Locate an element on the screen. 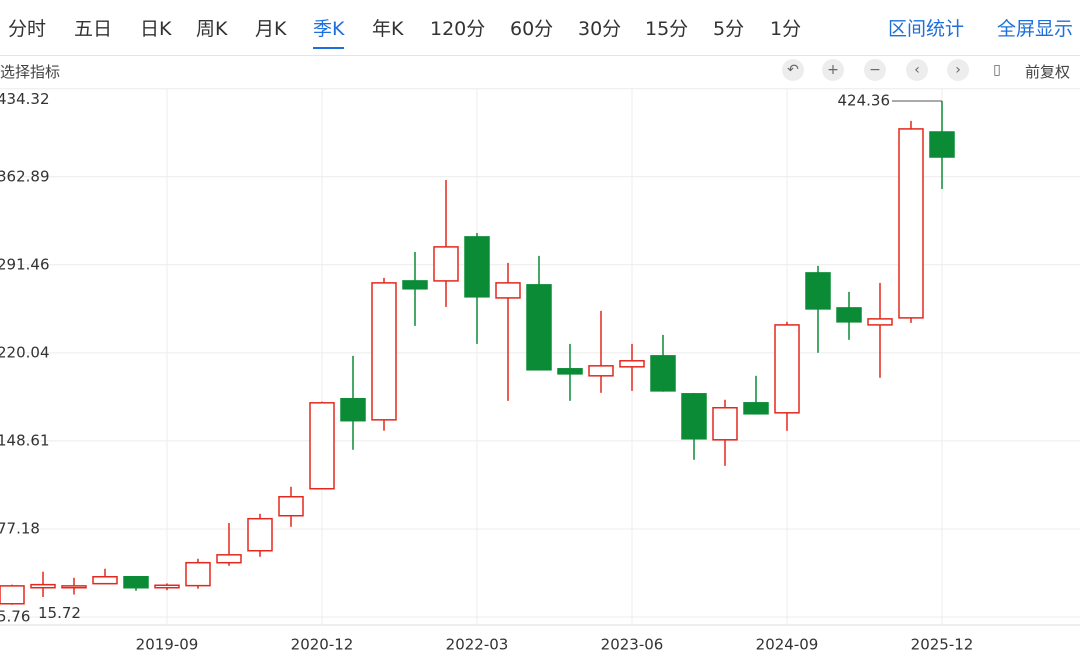 The width and height of the screenshot is (1080, 664). sub-toolbar: 选择指标 ↶ + − ‹ › ▯ 前复权 is located at coordinates (540, 71).